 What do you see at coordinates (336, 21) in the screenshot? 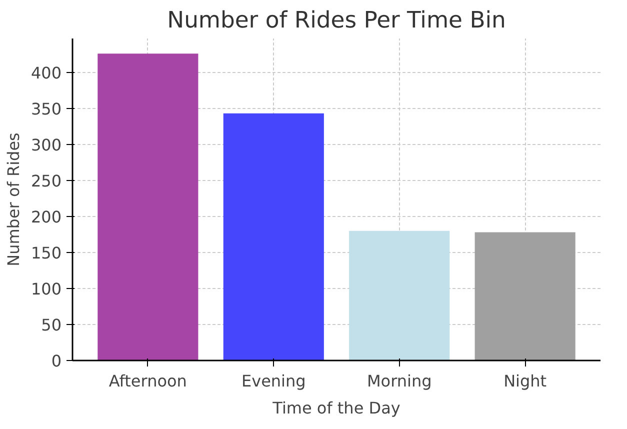
I see `chart-title: Number of Rides Per Time Bin` at bounding box center [336, 21].